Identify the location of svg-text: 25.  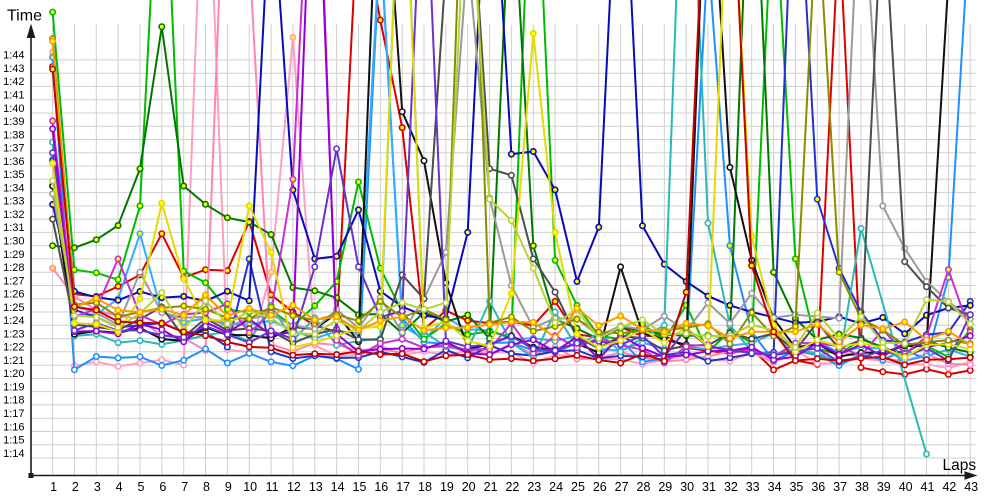
(578, 487).